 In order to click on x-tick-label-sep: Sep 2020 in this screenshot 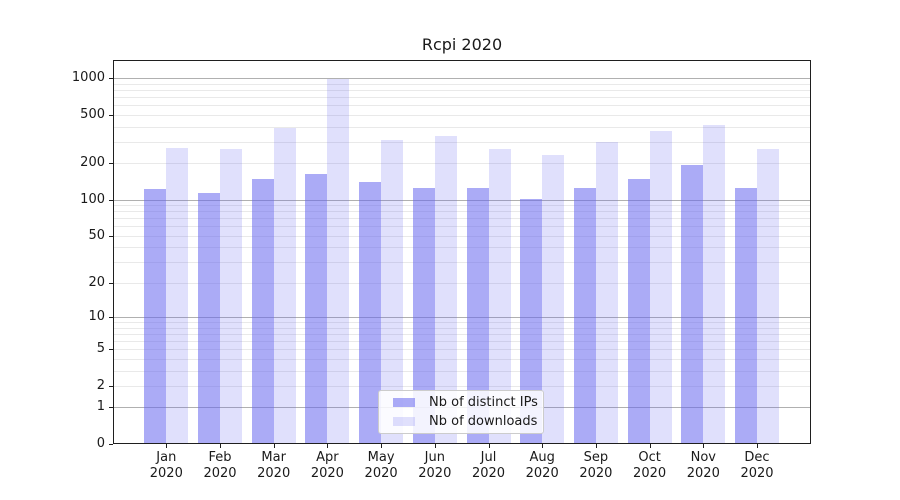, I will do `click(596, 465)`.